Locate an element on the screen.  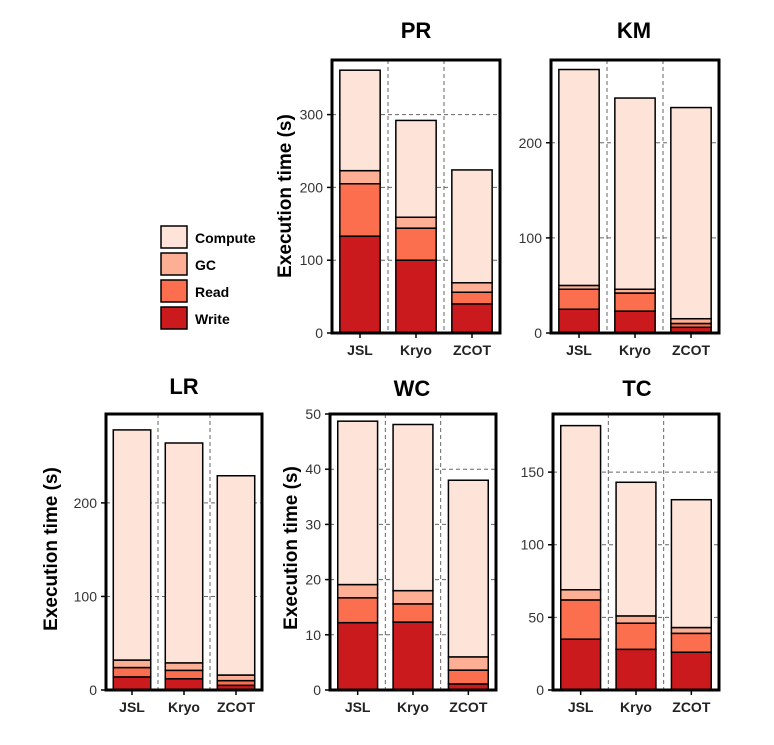
legend-swatch-compute is located at coordinates (174, 237).